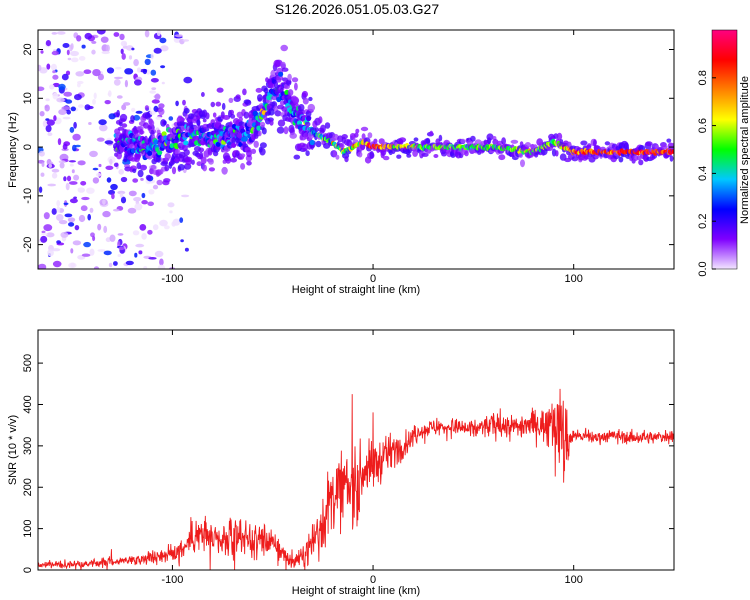 The width and height of the screenshot is (750, 600). What do you see at coordinates (744, 150) in the screenshot?
I see `colorbar-label: Normalized spectral amplitude` at bounding box center [744, 150].